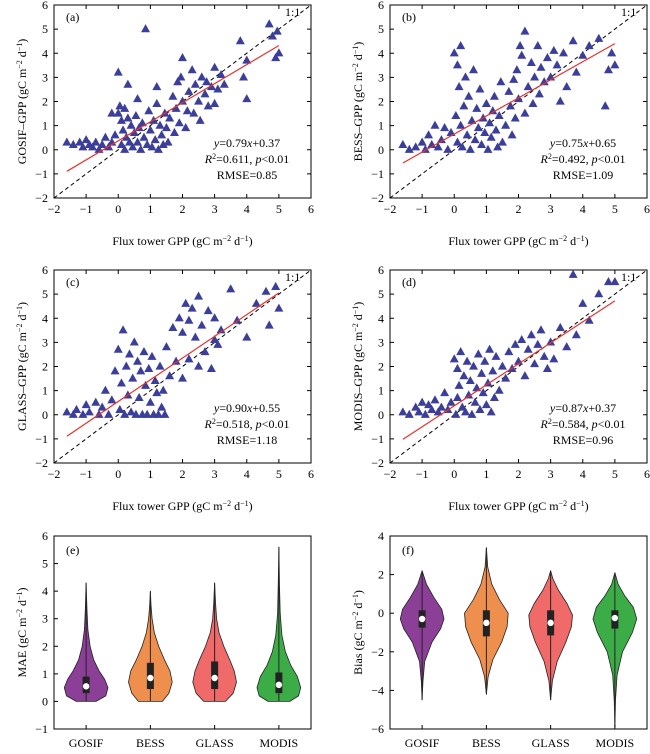 The image size is (650, 754). What do you see at coordinates (454, 474) in the screenshot?
I see `x-tick-label: 0` at bounding box center [454, 474].